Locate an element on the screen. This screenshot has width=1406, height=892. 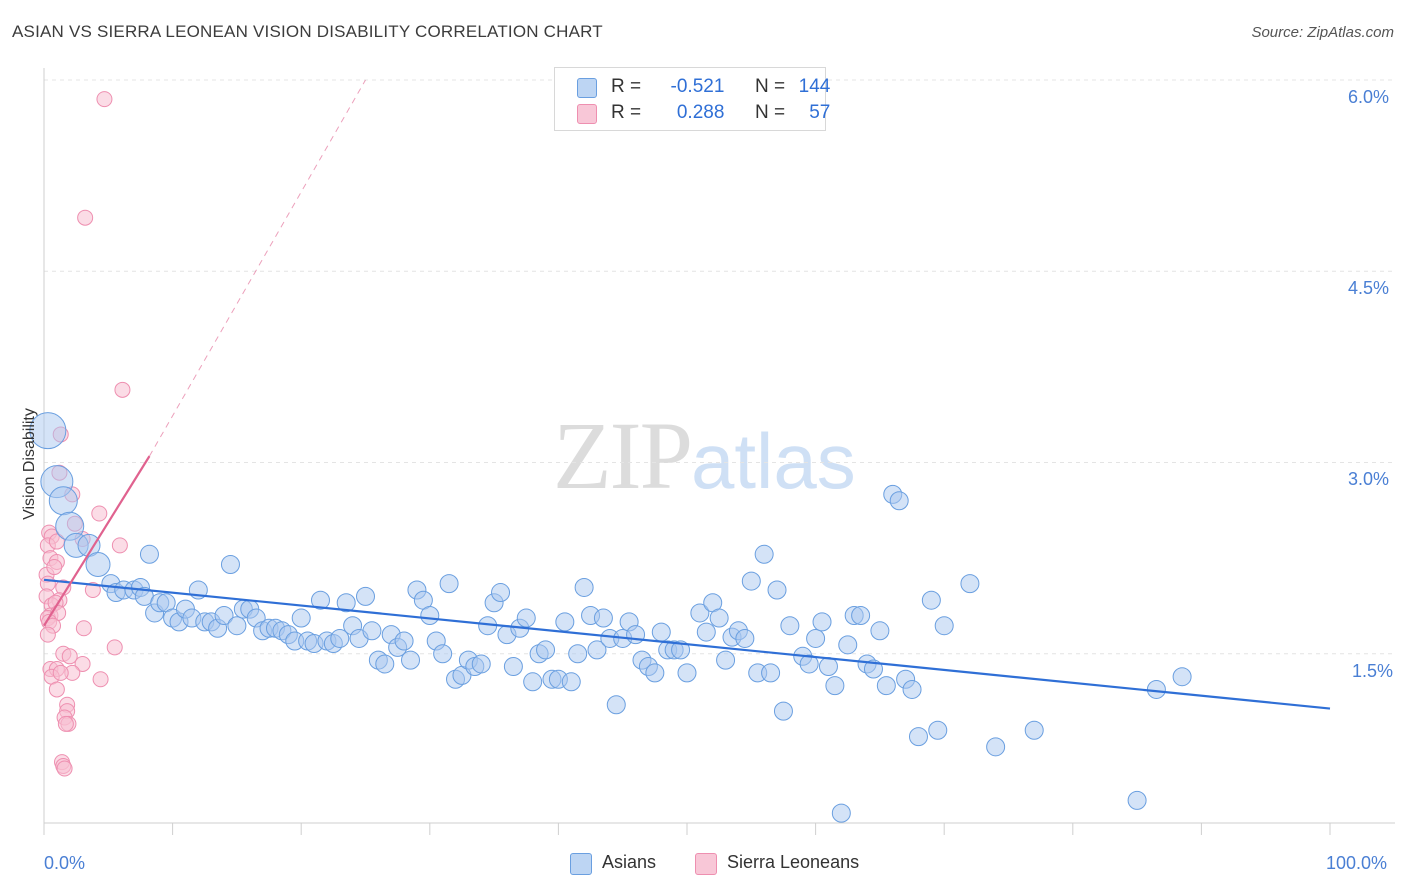
asian-trend-line is located at coordinates (687, 644).